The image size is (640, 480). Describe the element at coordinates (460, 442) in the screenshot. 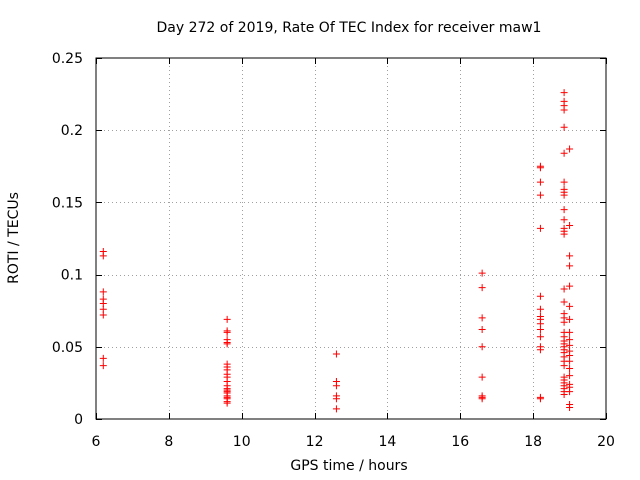

I see `x-tick-label: 16` at that location.